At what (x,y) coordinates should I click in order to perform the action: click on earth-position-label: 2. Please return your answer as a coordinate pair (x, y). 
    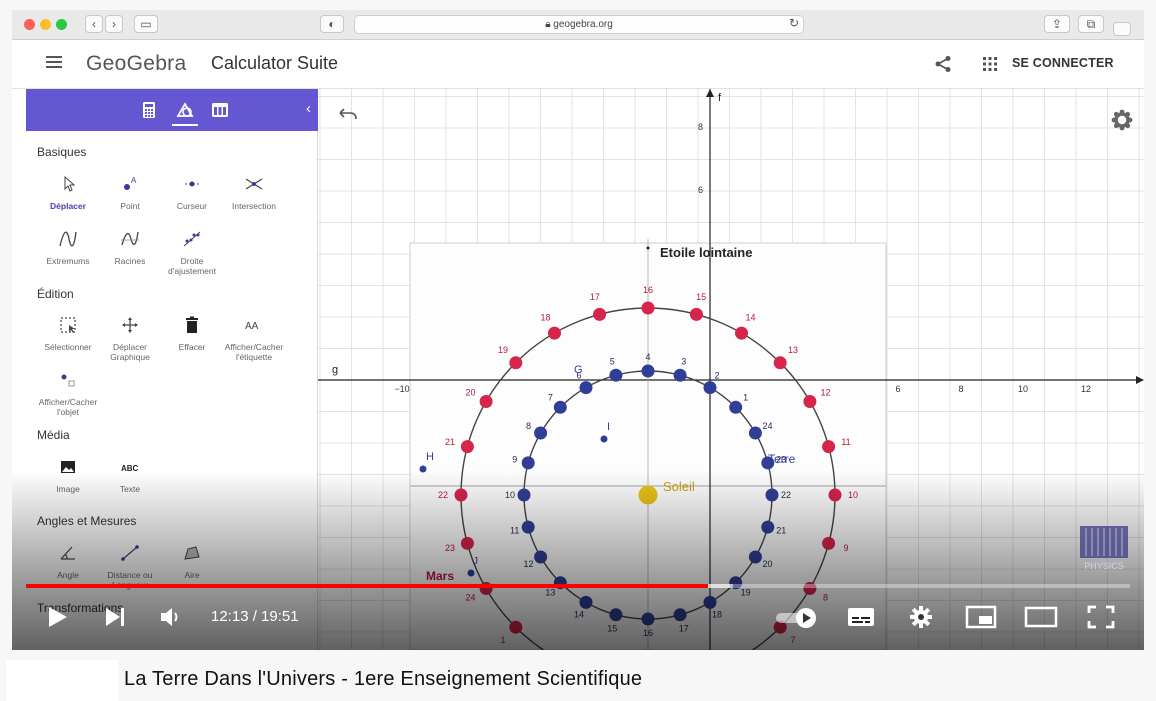
    Looking at the image, I should click on (716, 376).